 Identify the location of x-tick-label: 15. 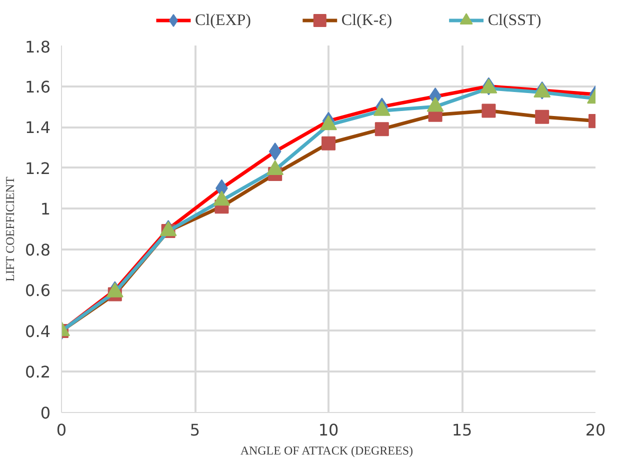
(462, 430).